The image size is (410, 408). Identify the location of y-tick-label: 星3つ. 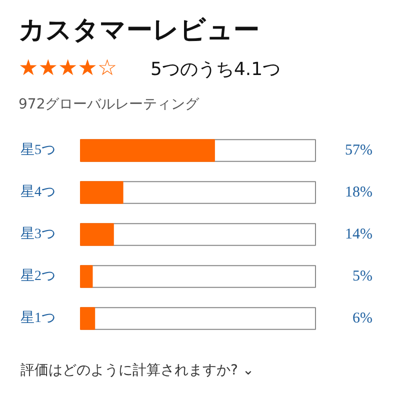
(38, 234).